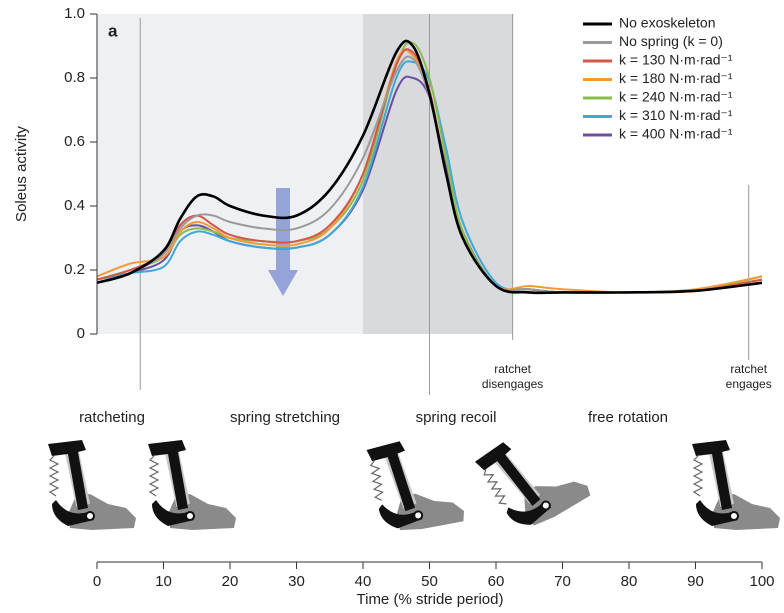 Image resolution: width=784 pixels, height=613 pixels. Describe the element at coordinates (749, 384) in the screenshot. I see `annotation: engages` at that location.